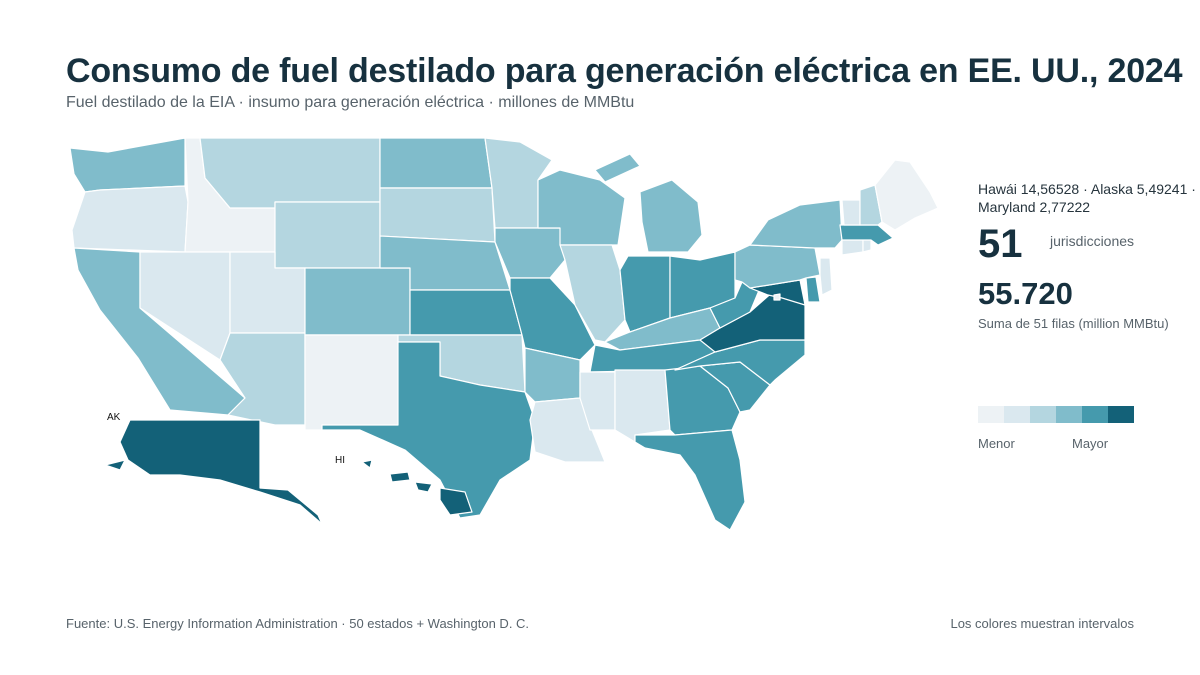 The width and height of the screenshot is (1200, 675). What do you see at coordinates (851, 212) in the screenshot?
I see `state-vt` at bounding box center [851, 212].